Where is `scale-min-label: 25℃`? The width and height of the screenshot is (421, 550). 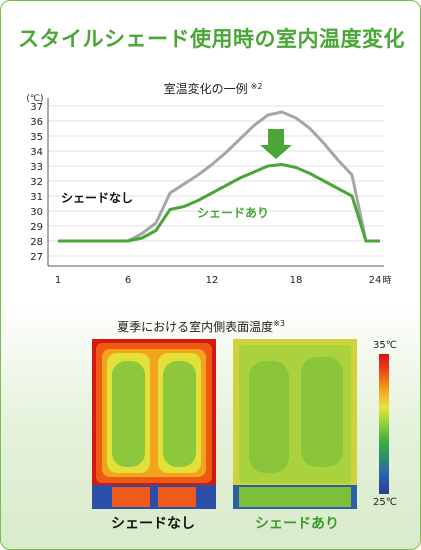
scale-min-label: 25℃ is located at coordinates (385, 502).